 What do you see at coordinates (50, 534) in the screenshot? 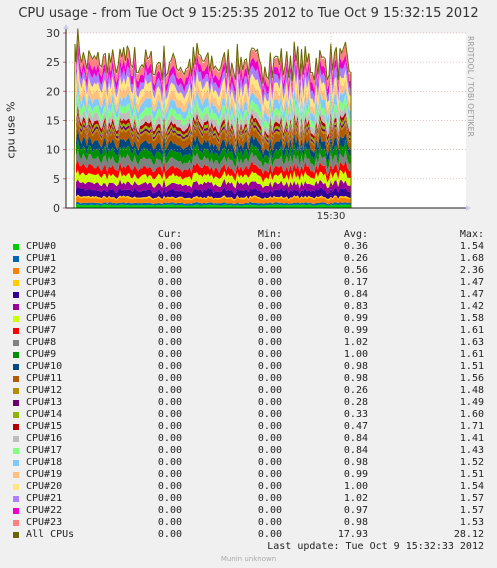
I see `legend-series-name: All CPUs` at bounding box center [50, 534].